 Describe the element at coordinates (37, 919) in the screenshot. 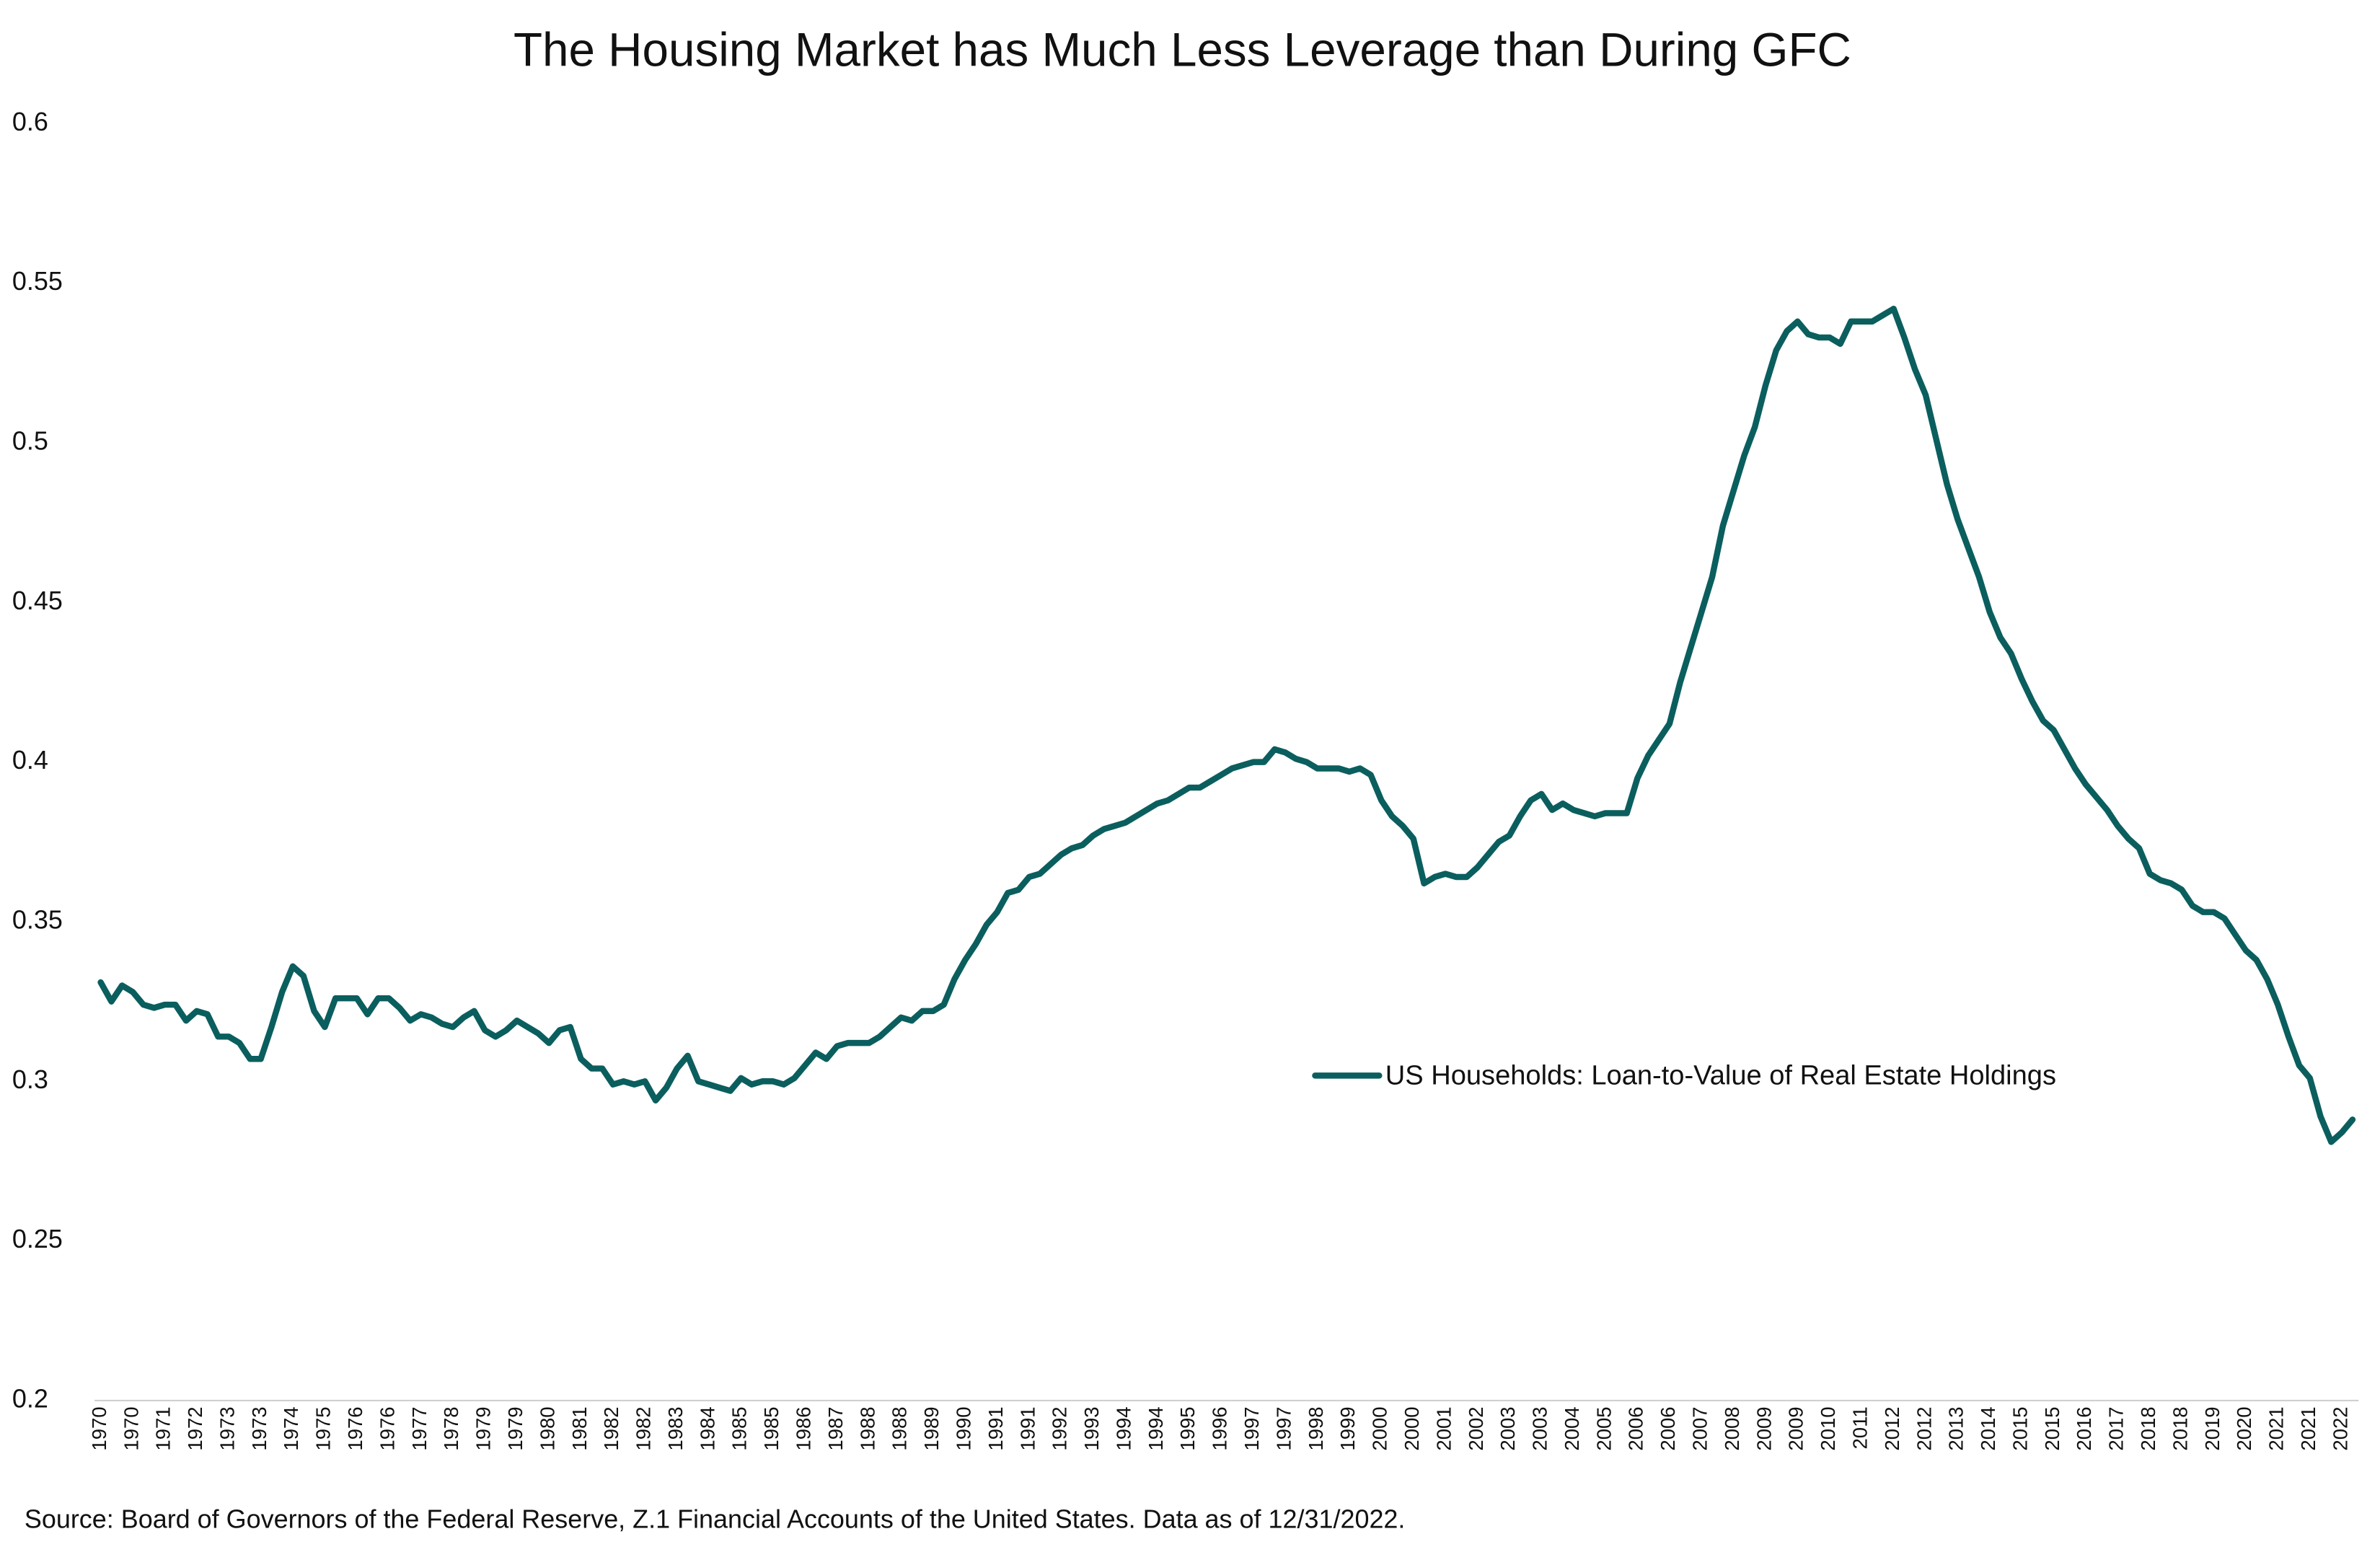

I see `y-tick-label: 0.35` at that location.